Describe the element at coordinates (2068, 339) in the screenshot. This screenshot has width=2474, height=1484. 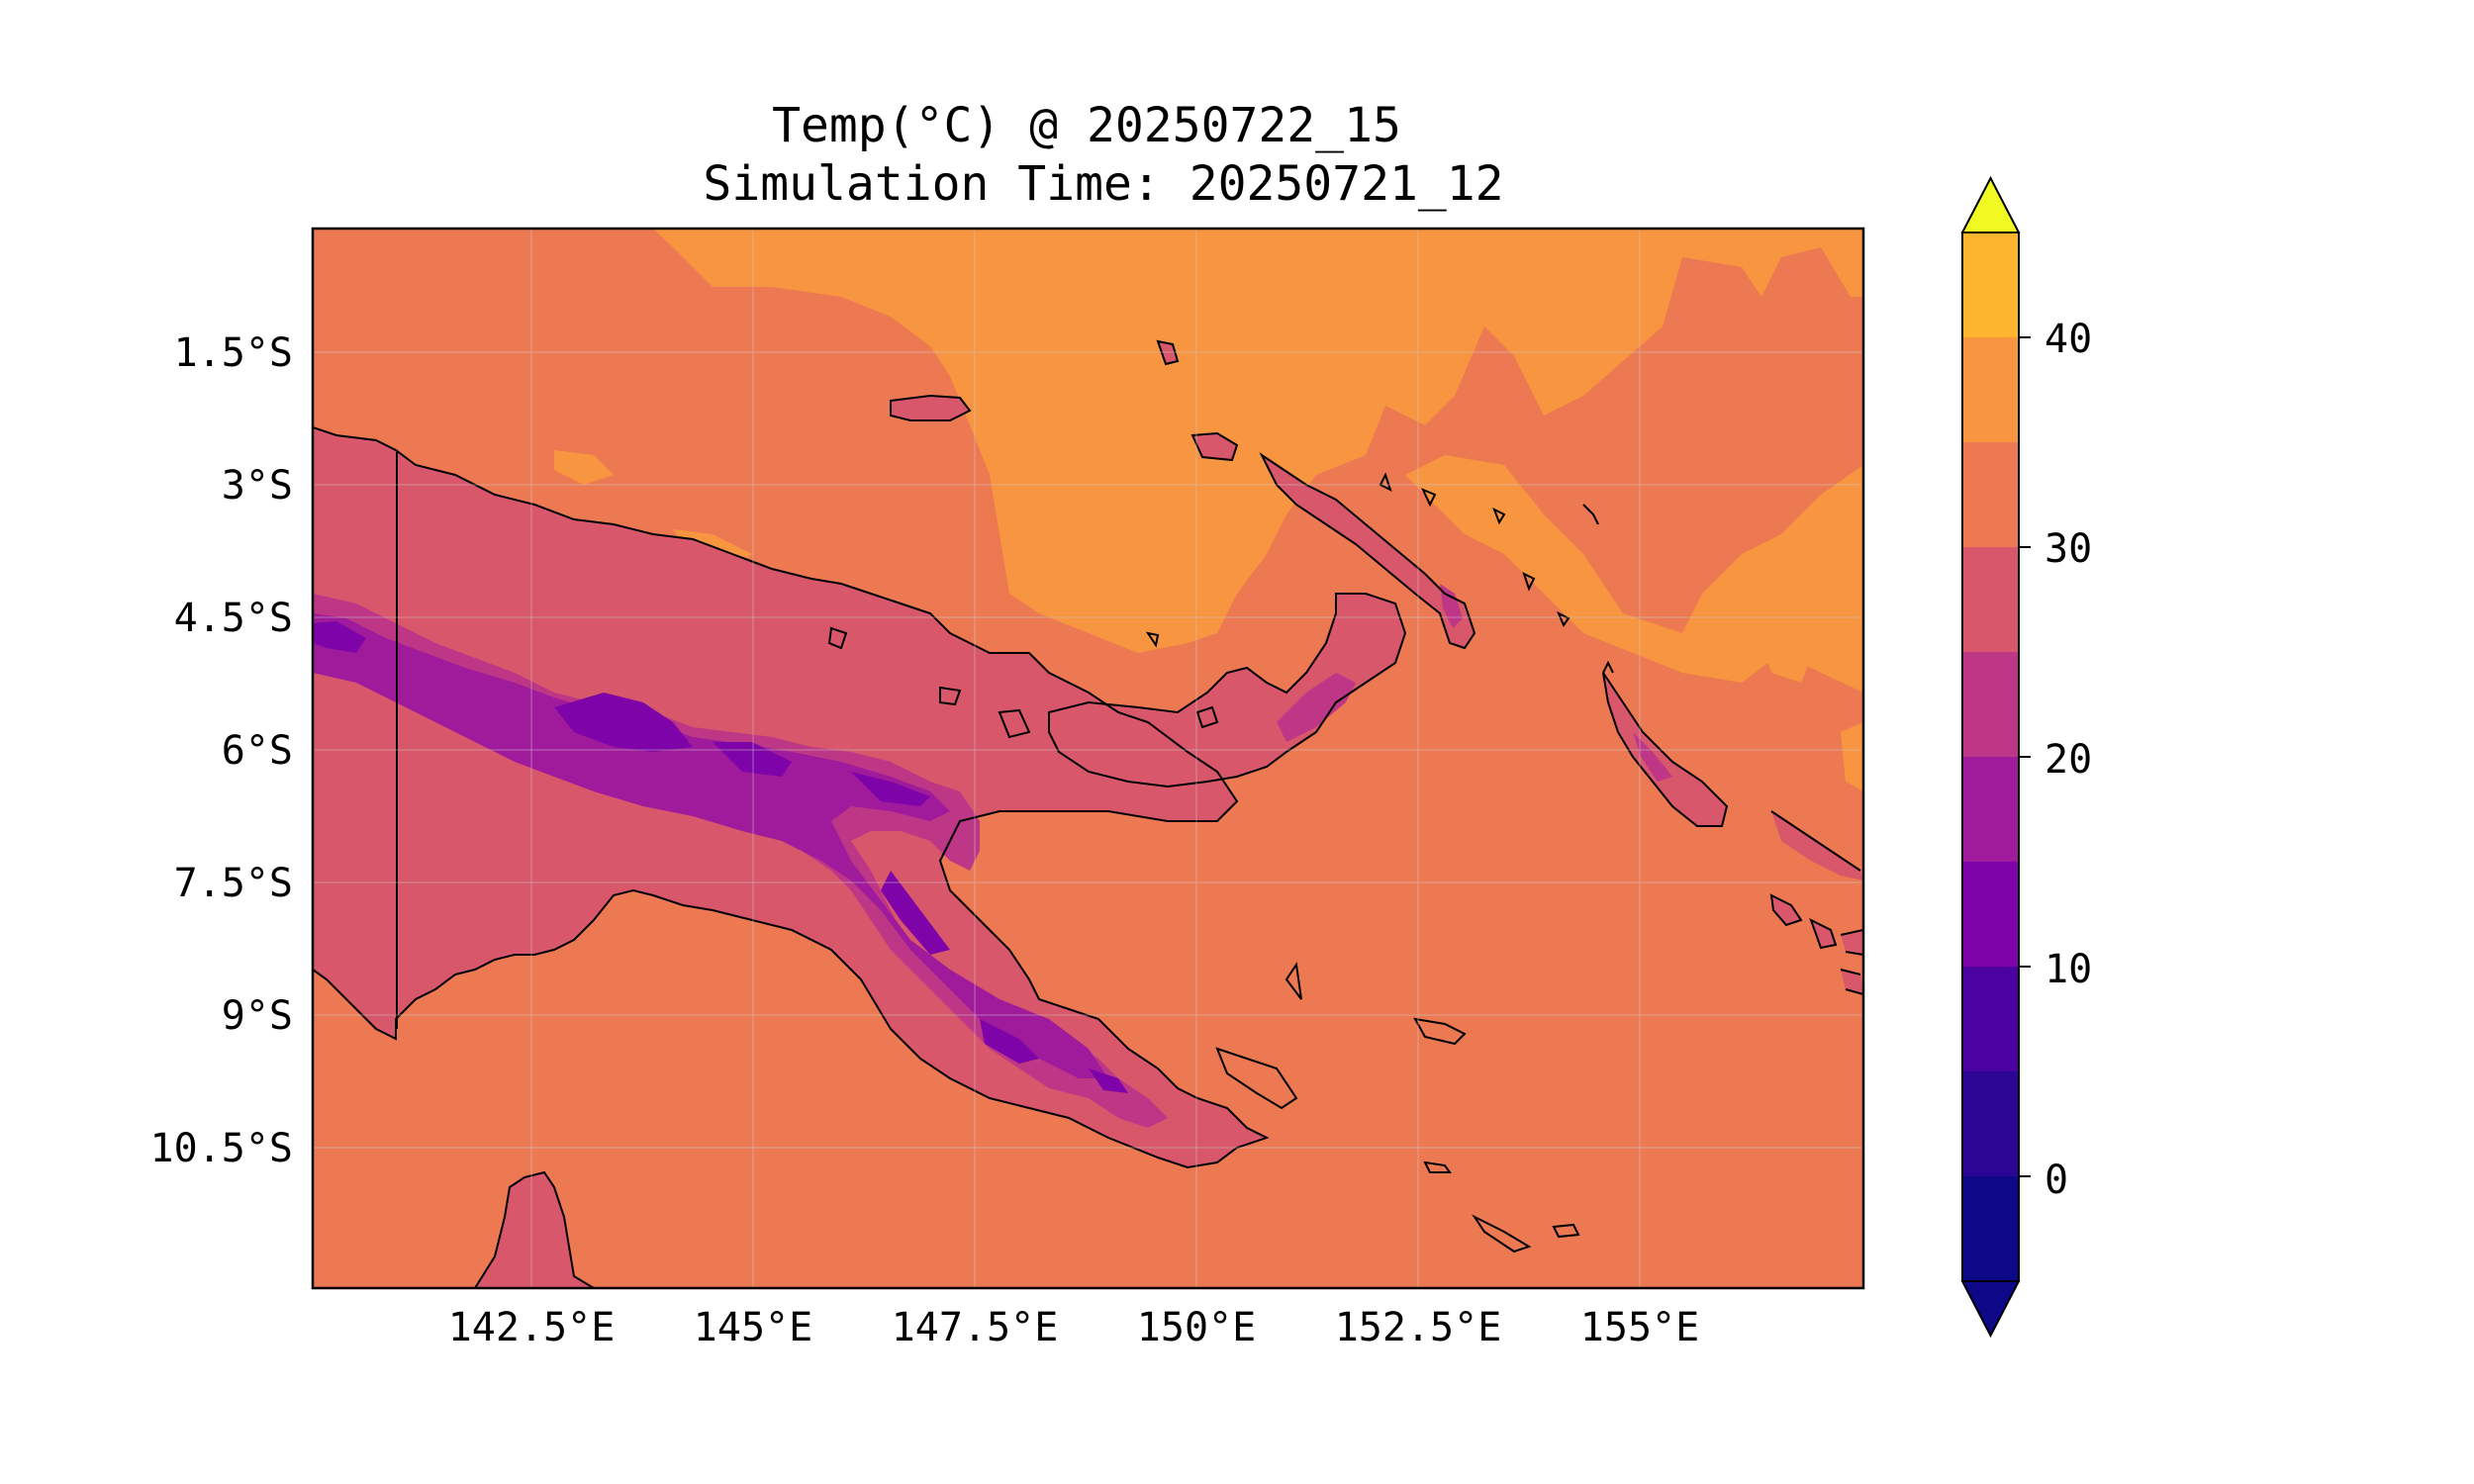
I see `colorbar-tick-label: 40` at that location.